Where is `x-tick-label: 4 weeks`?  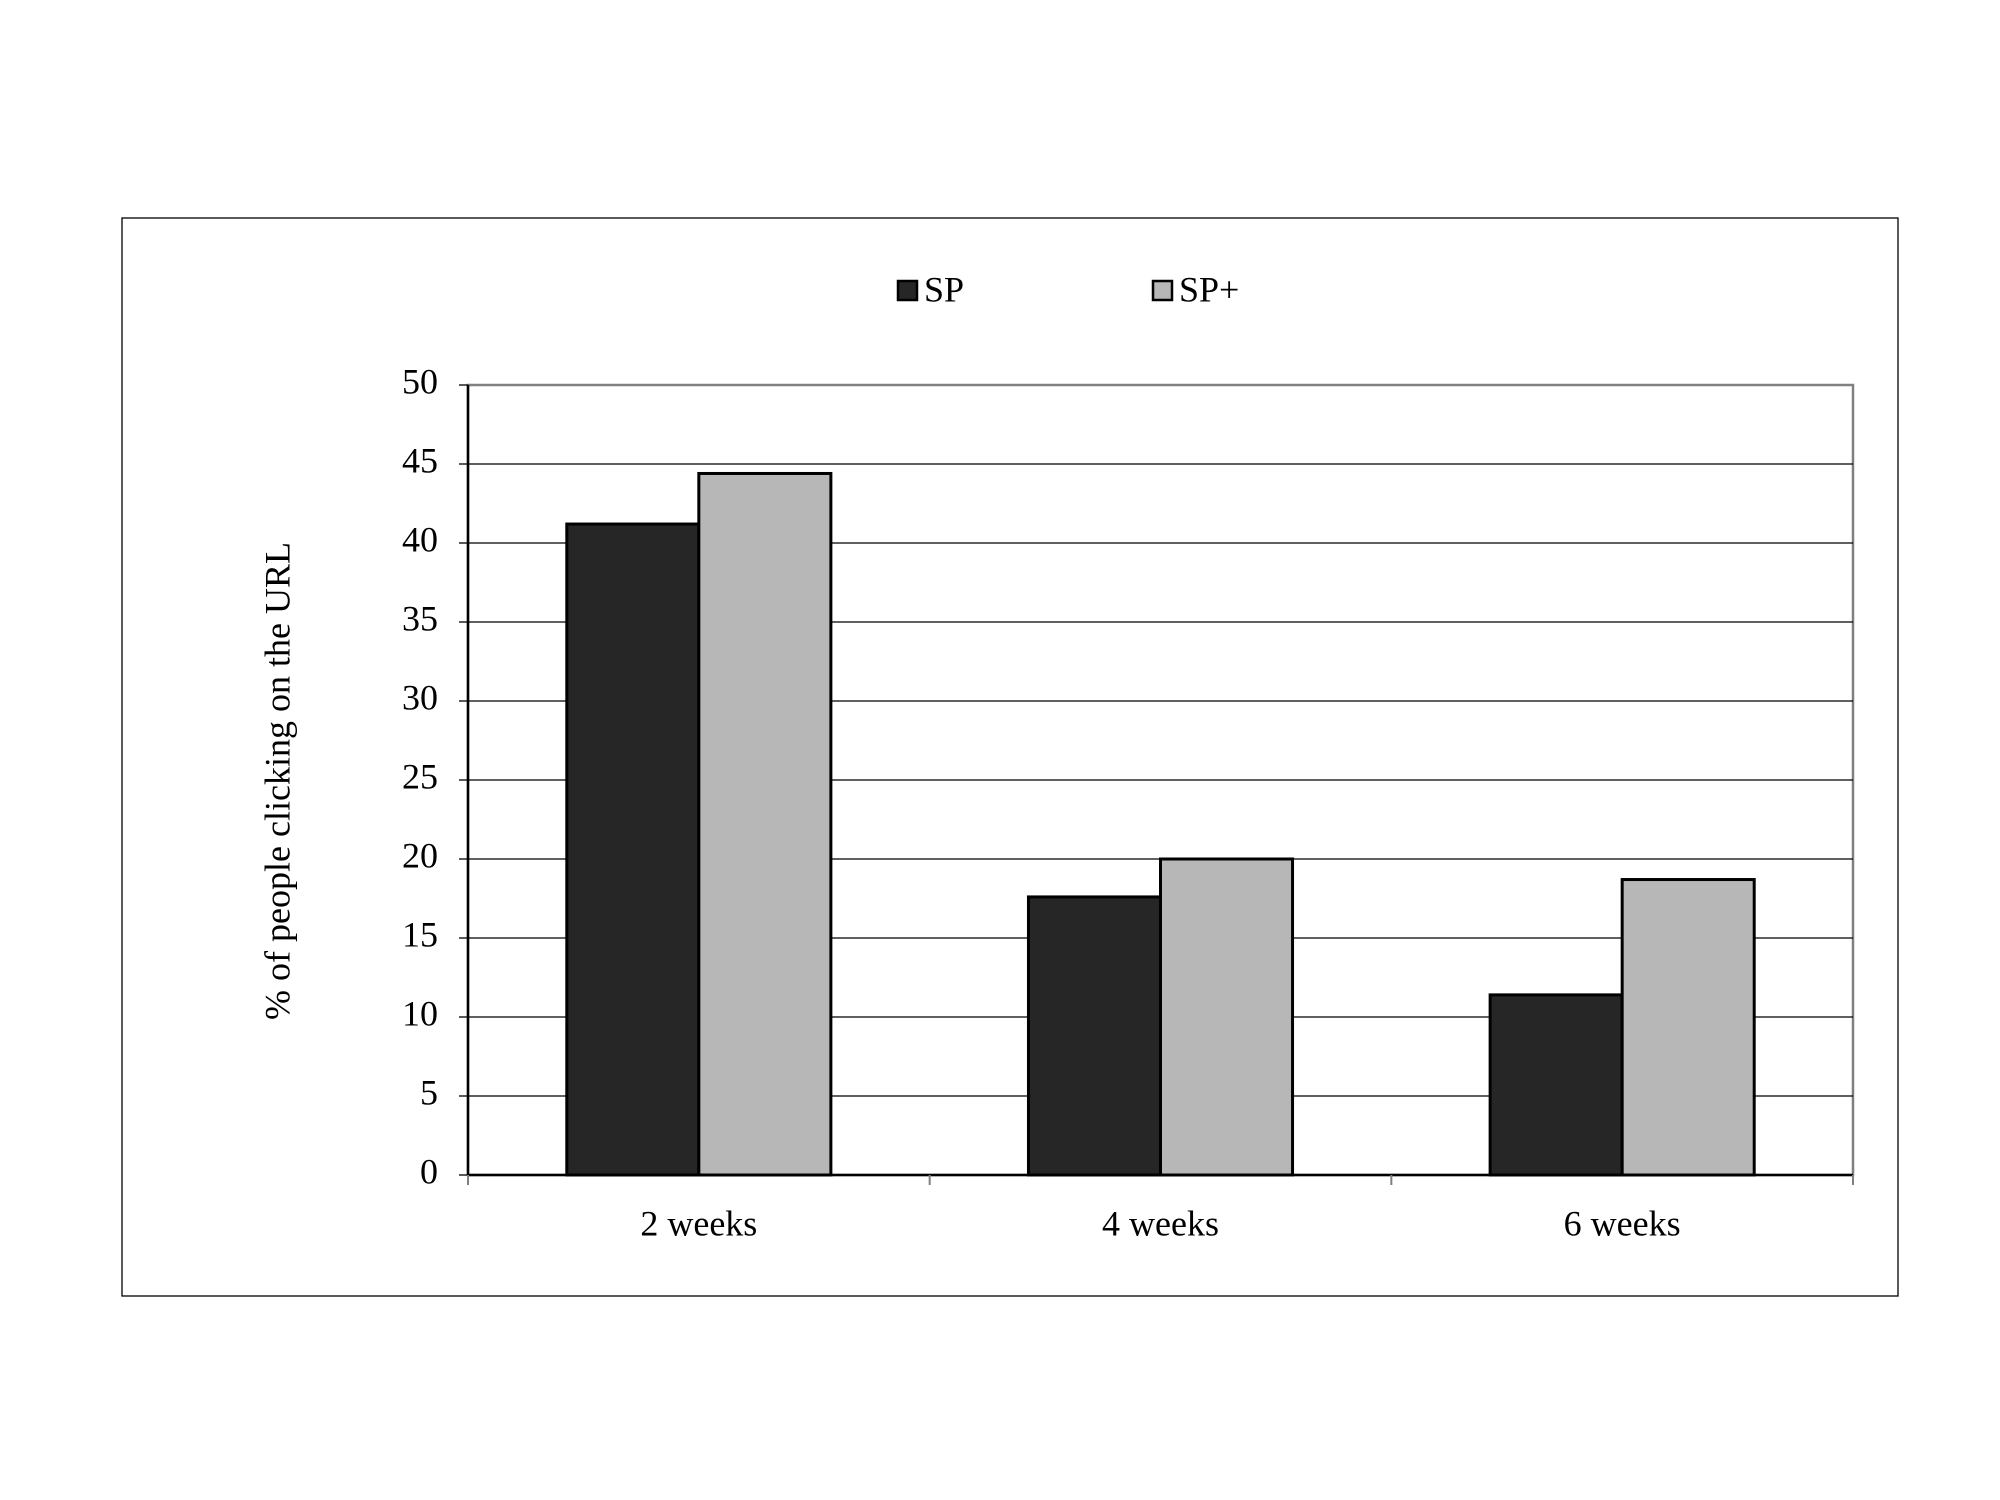
x-tick-label: 4 weeks is located at coordinates (1160, 1223).